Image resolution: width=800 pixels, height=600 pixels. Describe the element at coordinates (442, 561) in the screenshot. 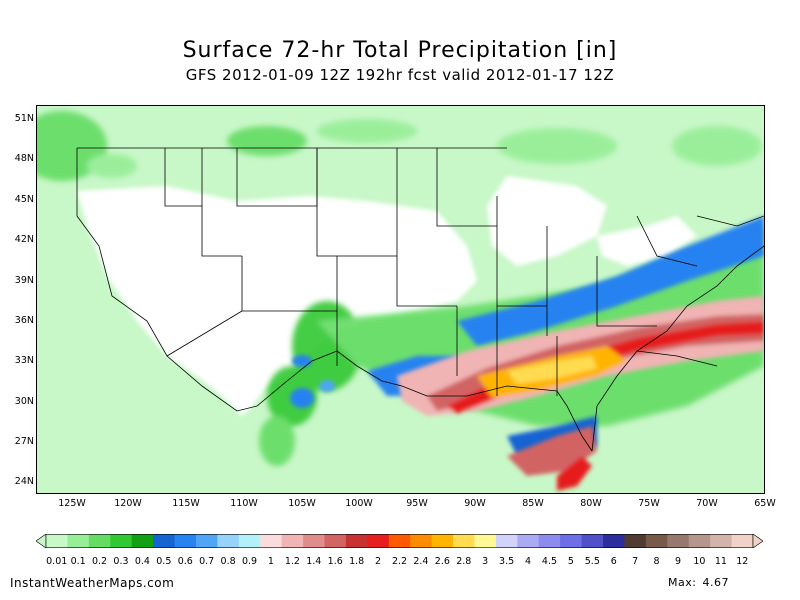

I see `colorbar-label: 2.6` at that location.